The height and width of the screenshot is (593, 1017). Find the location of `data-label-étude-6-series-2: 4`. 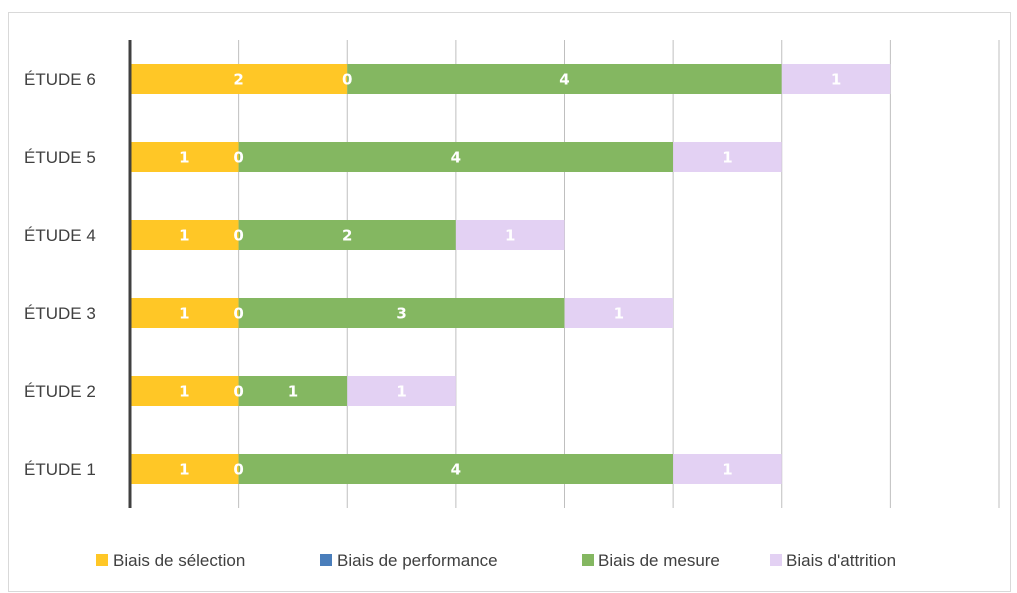

data-label-étude-6-series-2: 4 is located at coordinates (564, 80).